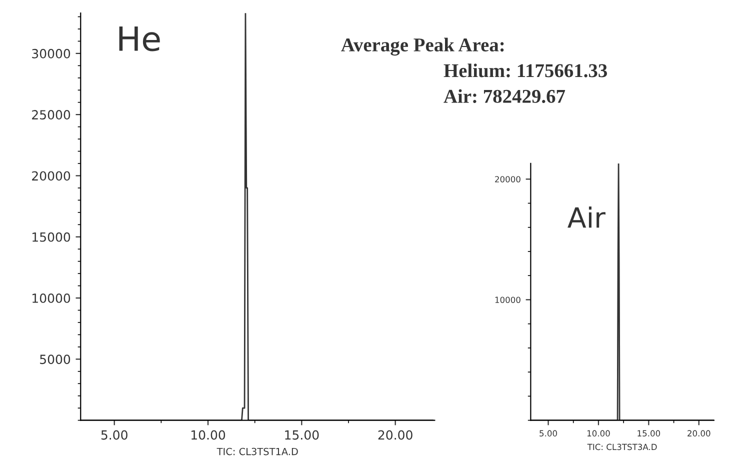 This screenshot has width=733, height=467. Describe the element at coordinates (51, 53) in the screenshot. I see `y-tick-label: 30000` at that location.